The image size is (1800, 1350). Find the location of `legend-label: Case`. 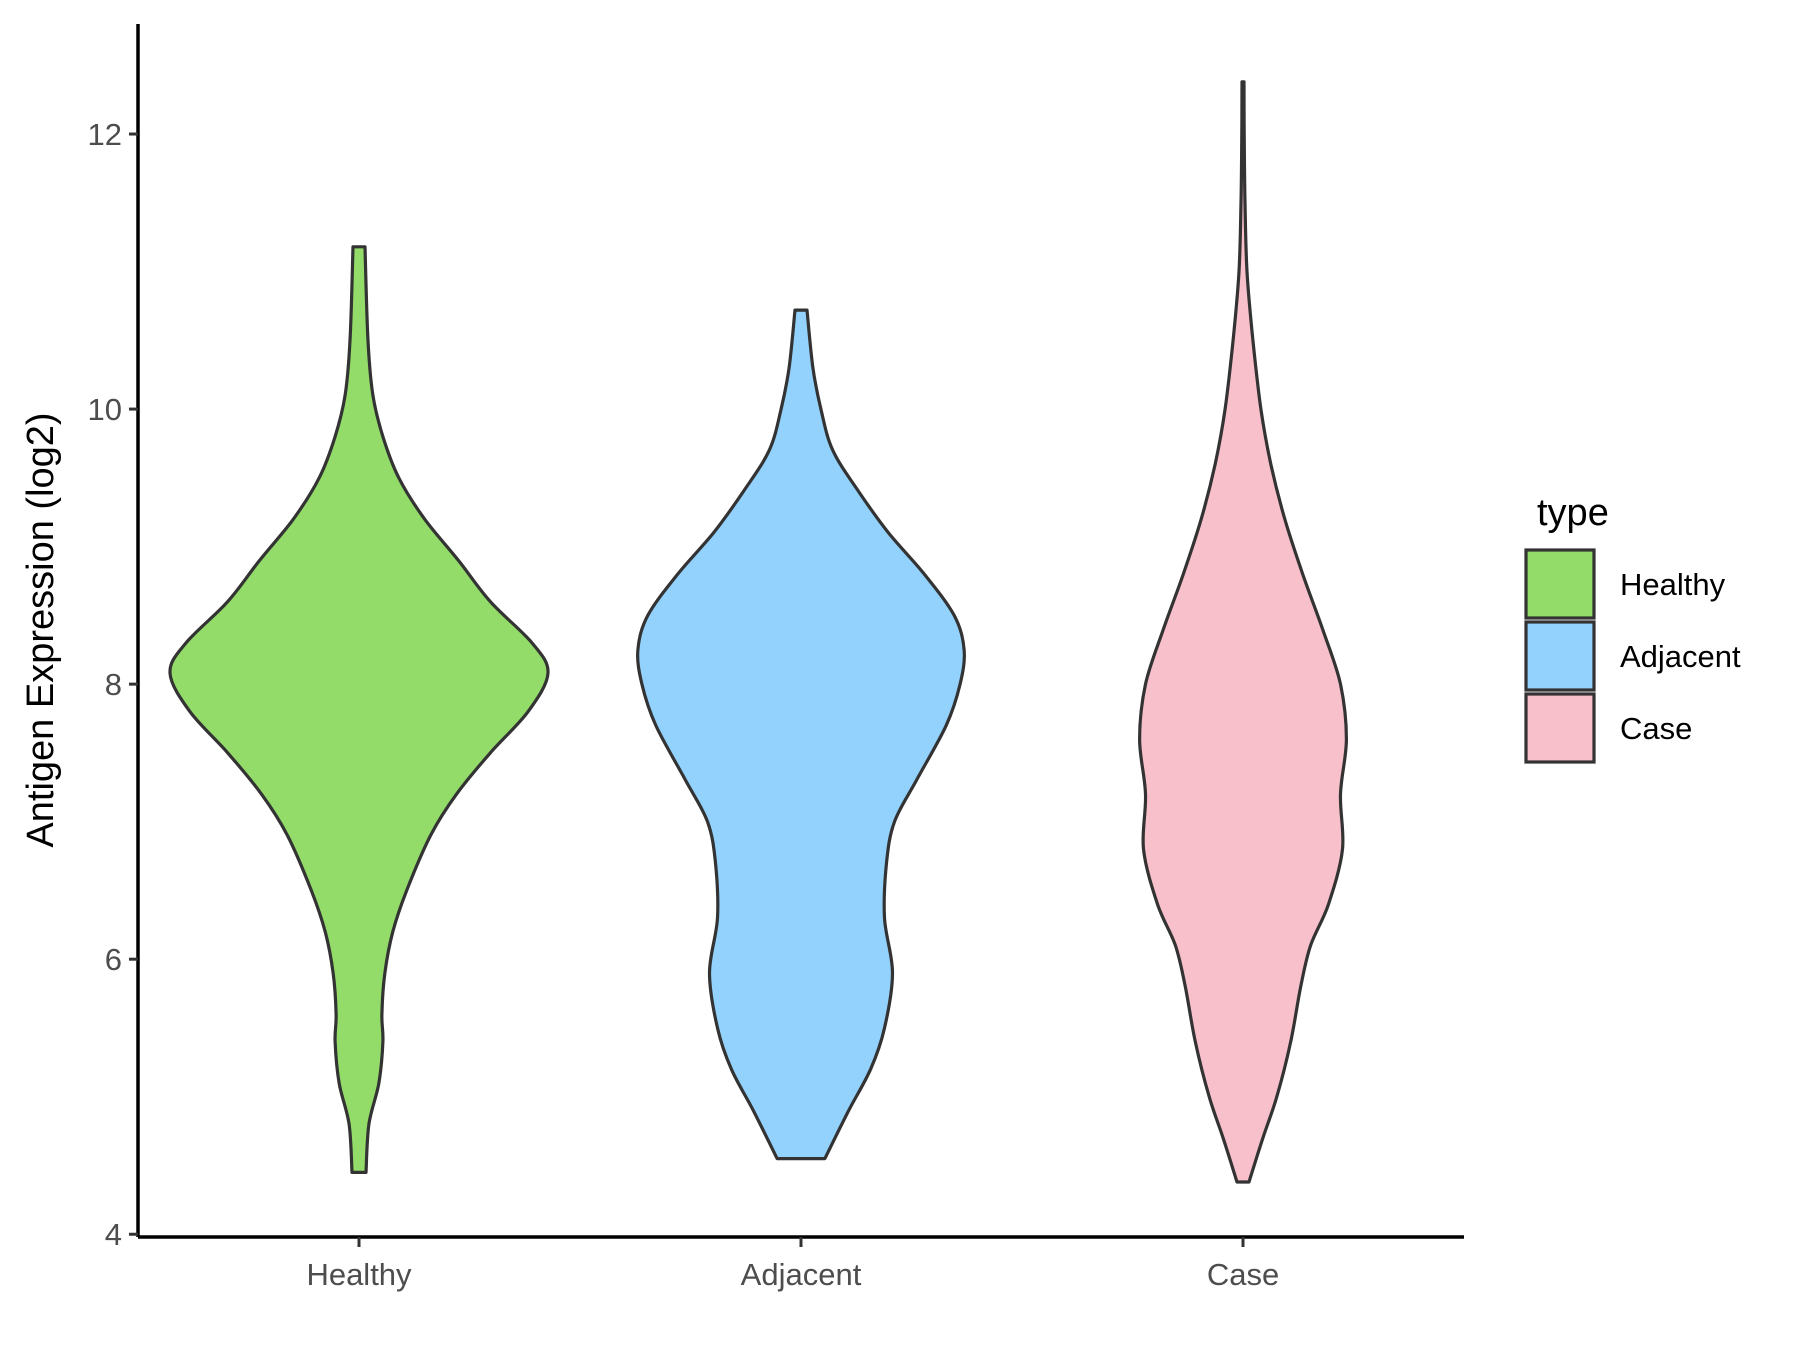

legend-label: Case is located at coordinates (1656, 728).